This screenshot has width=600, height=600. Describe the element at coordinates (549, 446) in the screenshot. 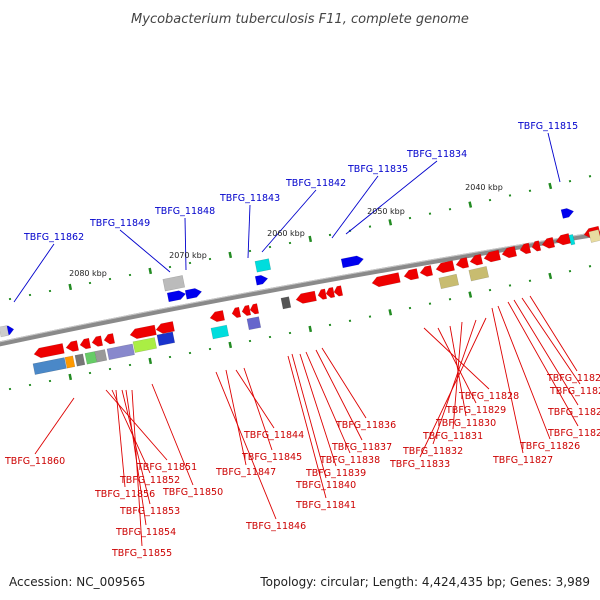

I see `reverse-gene-label: TBFG_11826` at that location.